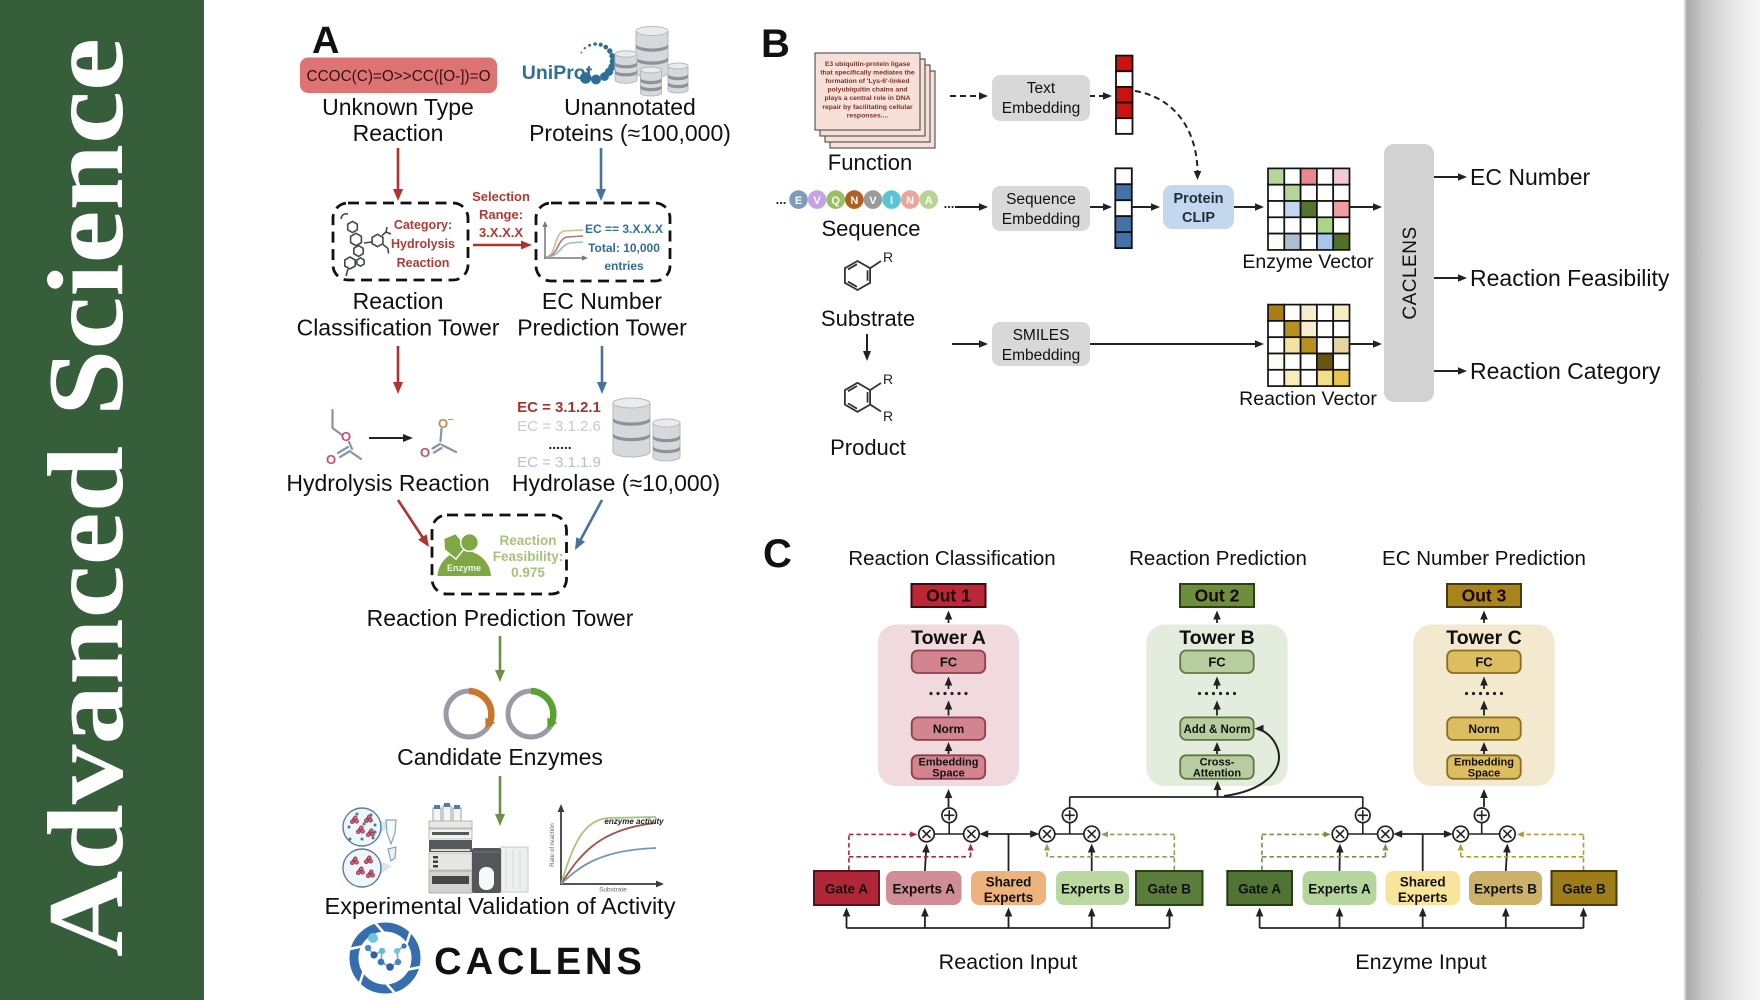 This screenshot has width=1760, height=1000. Describe the element at coordinates (1216, 730) in the screenshot. I see `svg-text: Add & Norm` at that location.